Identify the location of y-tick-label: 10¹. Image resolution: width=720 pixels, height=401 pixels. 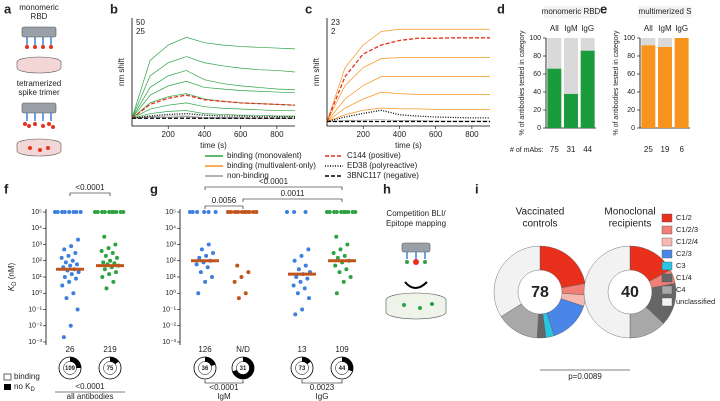
(37, 277).